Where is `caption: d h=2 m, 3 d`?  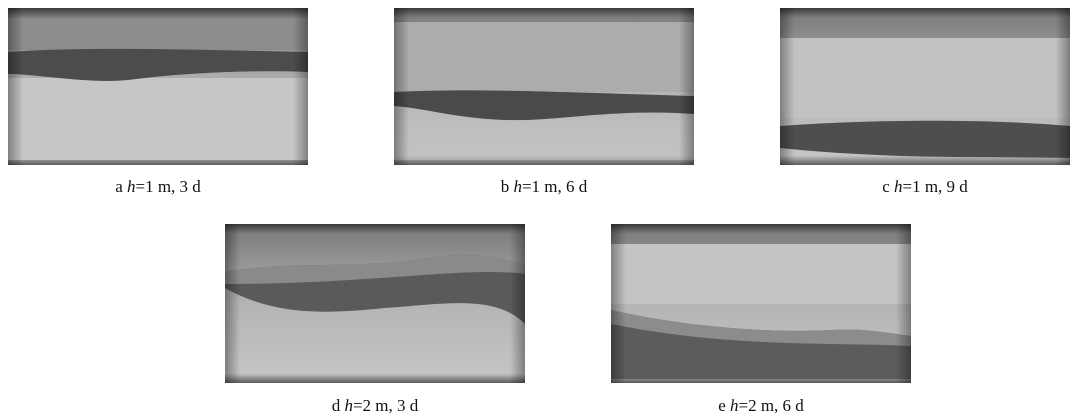
caption: d h=2 m, 3 d is located at coordinates (375, 405).